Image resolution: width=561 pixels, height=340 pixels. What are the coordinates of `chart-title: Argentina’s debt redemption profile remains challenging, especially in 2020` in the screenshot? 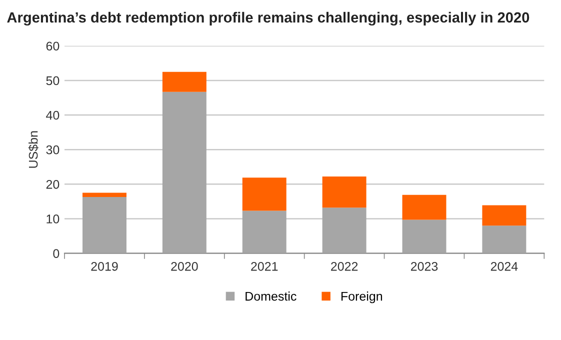 It's located at (268, 19).